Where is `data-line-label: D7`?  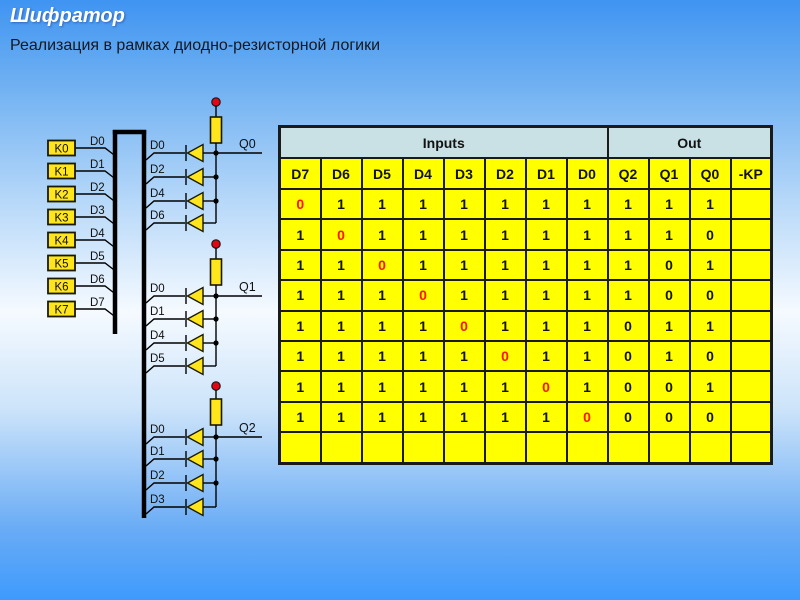 data-line-label: D7 is located at coordinates (97, 303).